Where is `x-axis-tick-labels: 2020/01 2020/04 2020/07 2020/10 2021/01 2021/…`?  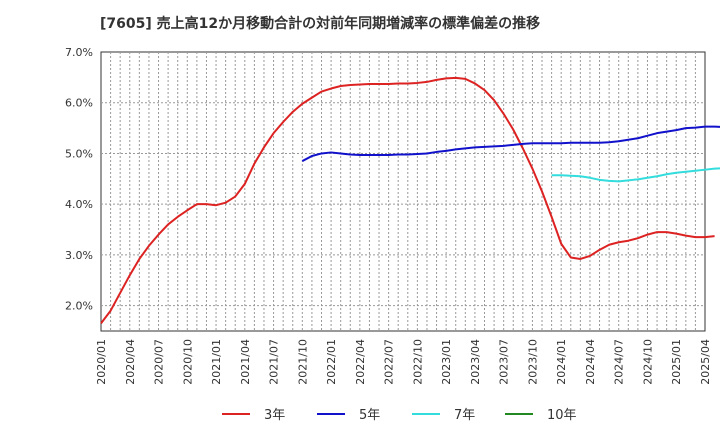 x-axis-tick-labels: 2020/01 2020/04 2020/07 2020/10 2021/01 2021/… is located at coordinates (403, 362).